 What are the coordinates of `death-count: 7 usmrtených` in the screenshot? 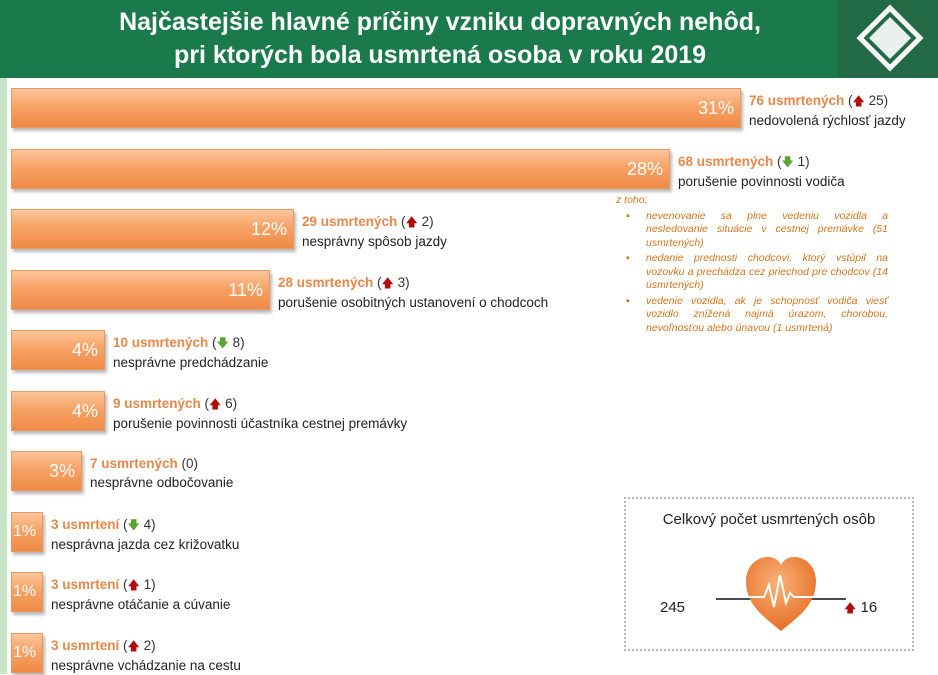 It's located at (134, 463).